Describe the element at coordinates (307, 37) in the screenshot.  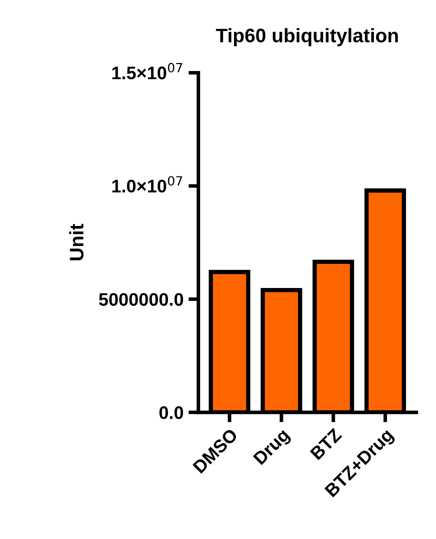
I see `chart-title: Tip60 ubiquitylation` at that location.